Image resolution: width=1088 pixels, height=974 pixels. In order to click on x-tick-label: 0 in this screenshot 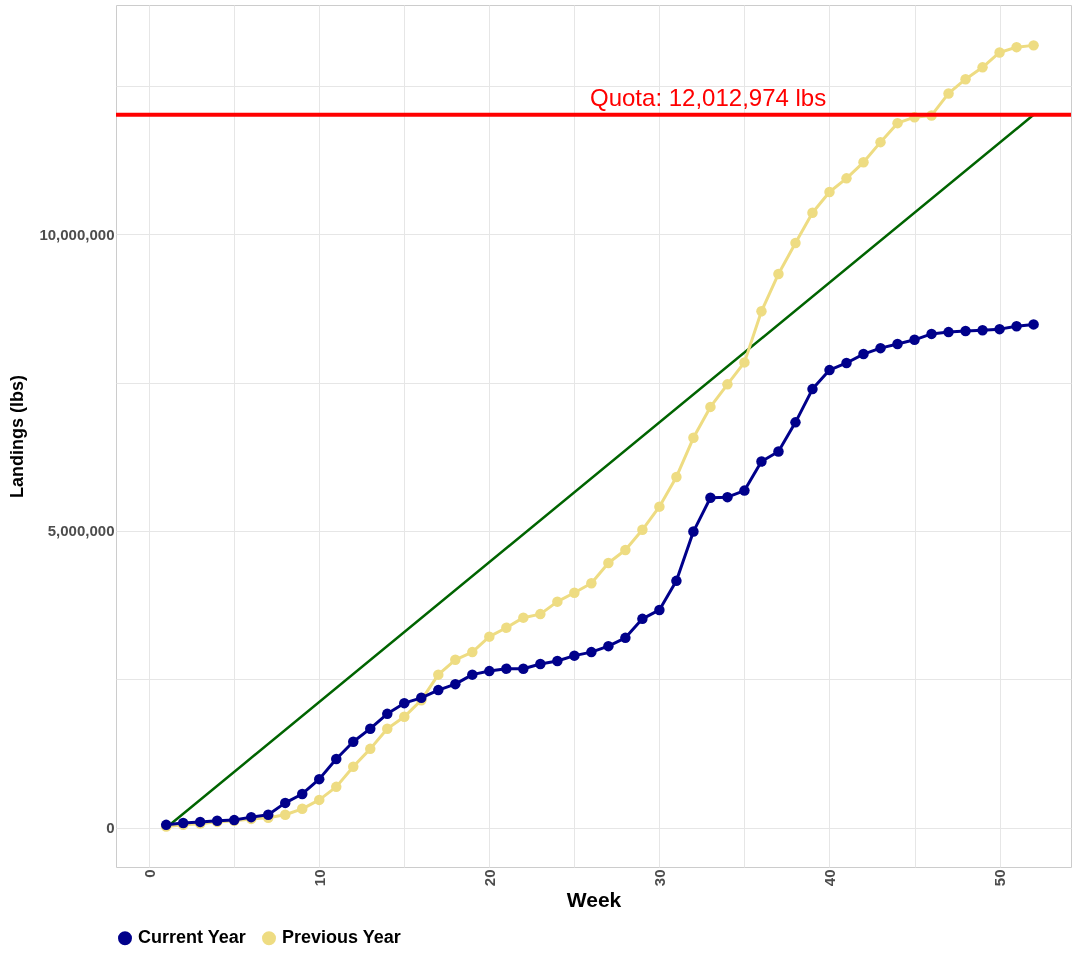, I will do `click(149, 873)`.